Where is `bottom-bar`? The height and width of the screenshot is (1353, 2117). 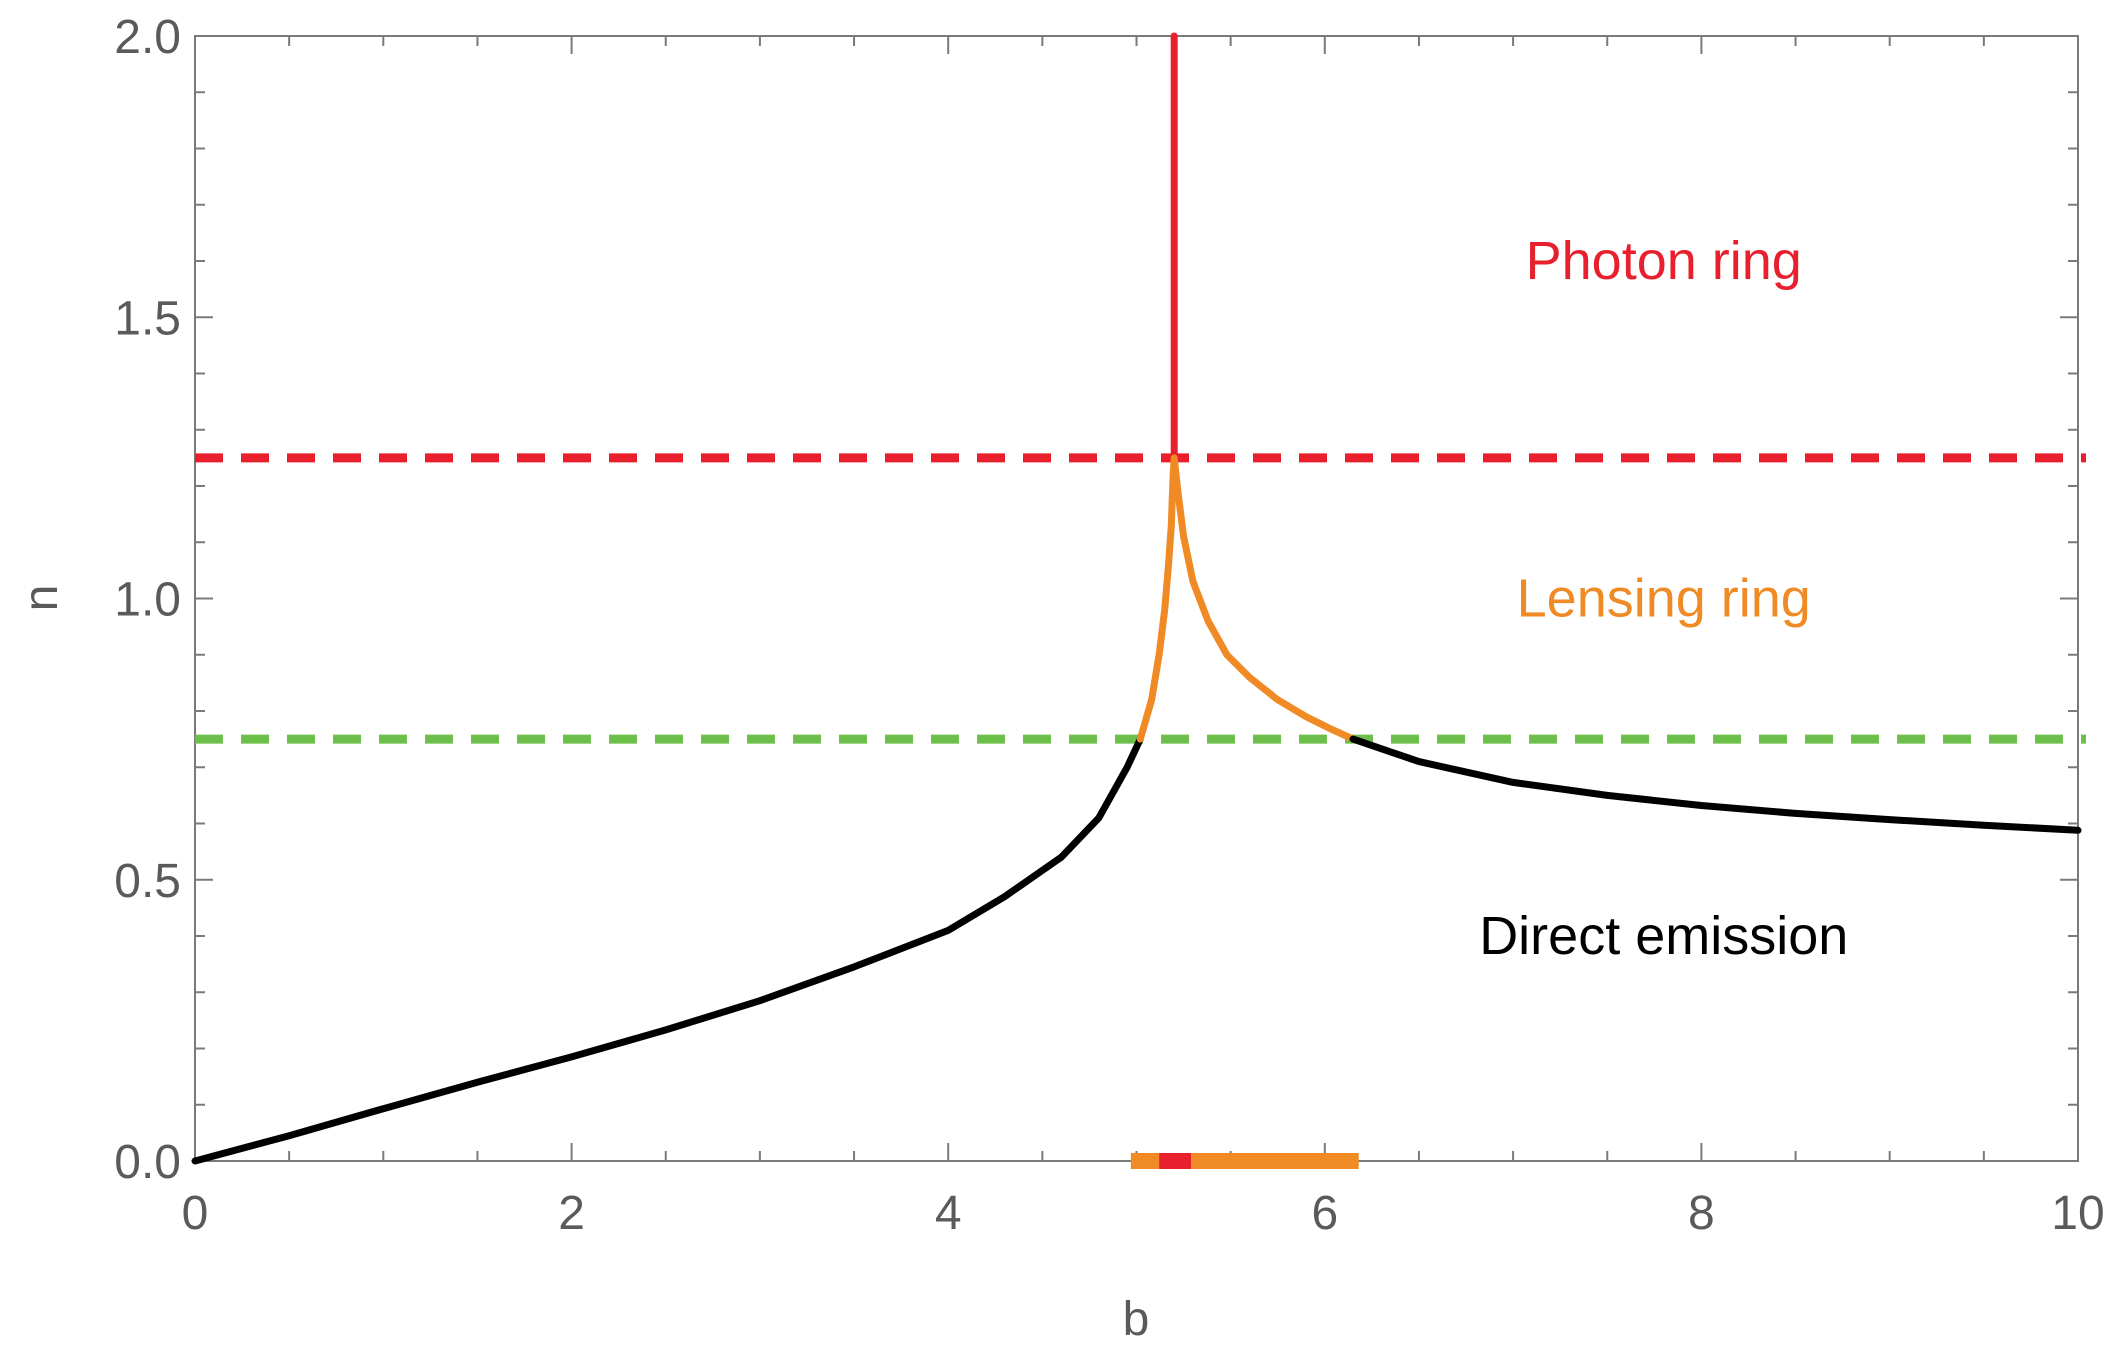
bottom-bar is located at coordinates (1244, 1161).